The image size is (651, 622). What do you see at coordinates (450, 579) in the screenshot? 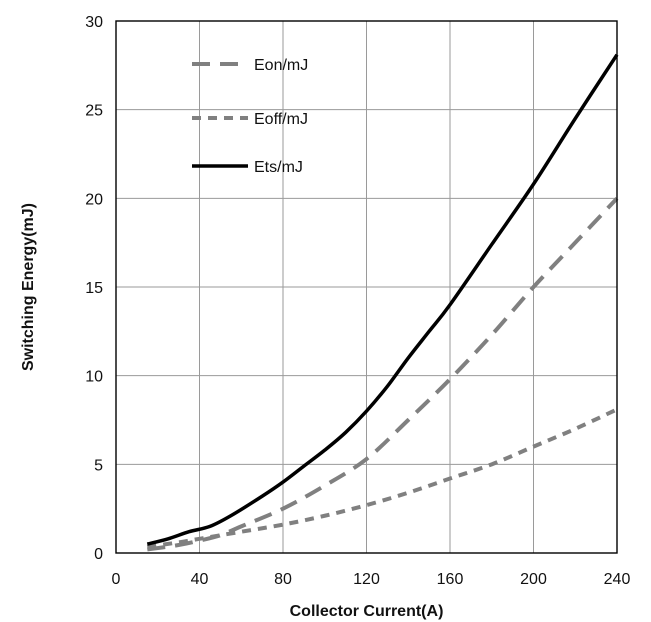
I see `x-tick-label: 160` at bounding box center [450, 579].